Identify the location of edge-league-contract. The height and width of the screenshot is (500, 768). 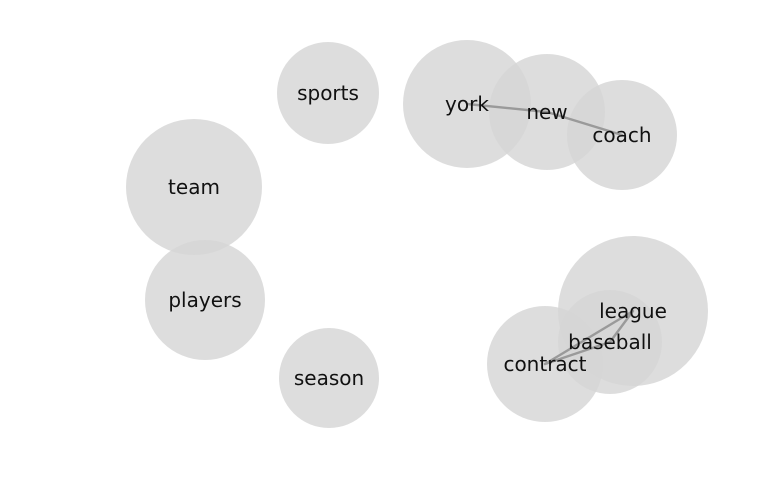
(589, 337).